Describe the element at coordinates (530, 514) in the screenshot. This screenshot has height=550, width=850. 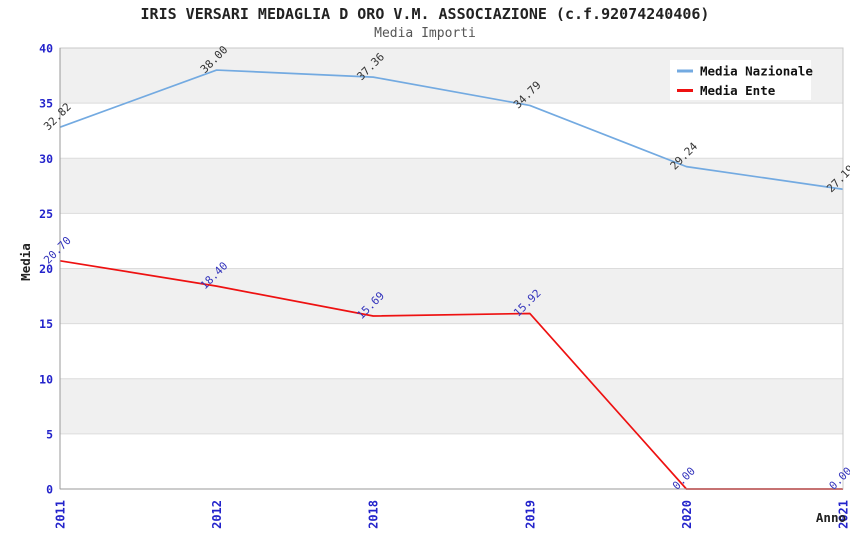
I see `x-tick-label: 2019` at that location.